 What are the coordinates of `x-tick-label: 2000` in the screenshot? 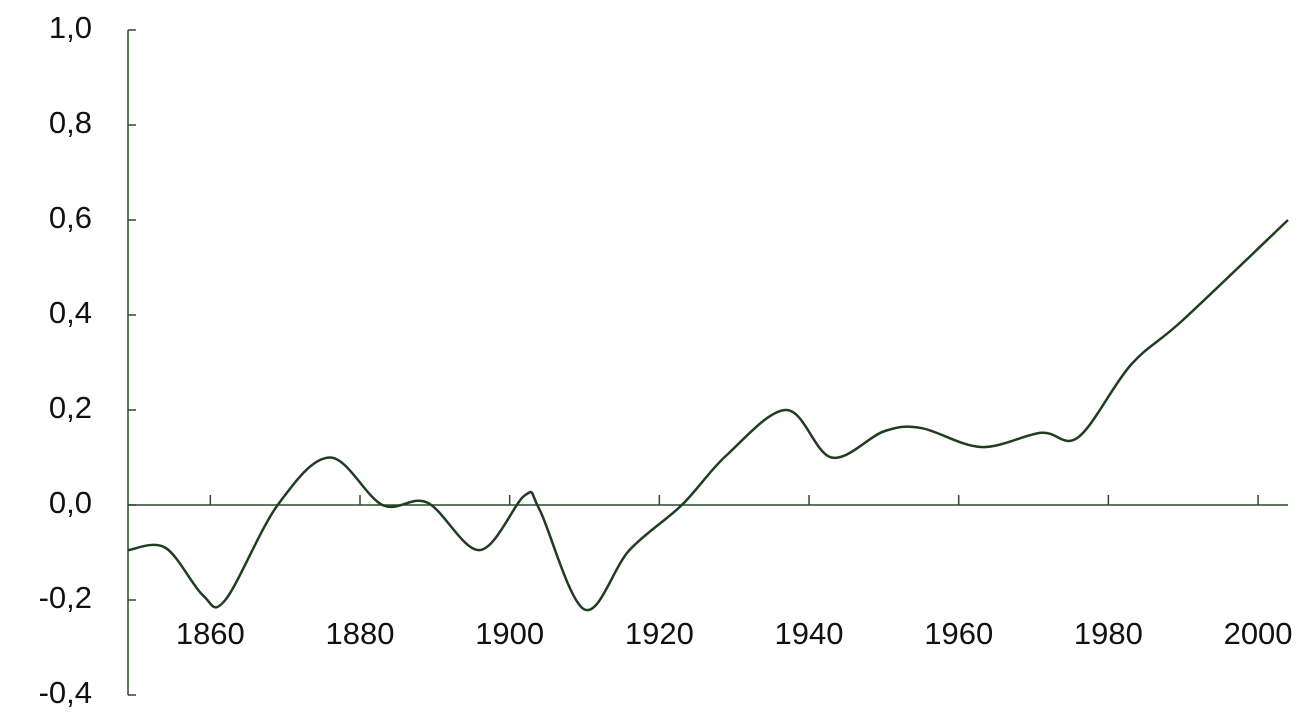 It's located at (1258, 633).